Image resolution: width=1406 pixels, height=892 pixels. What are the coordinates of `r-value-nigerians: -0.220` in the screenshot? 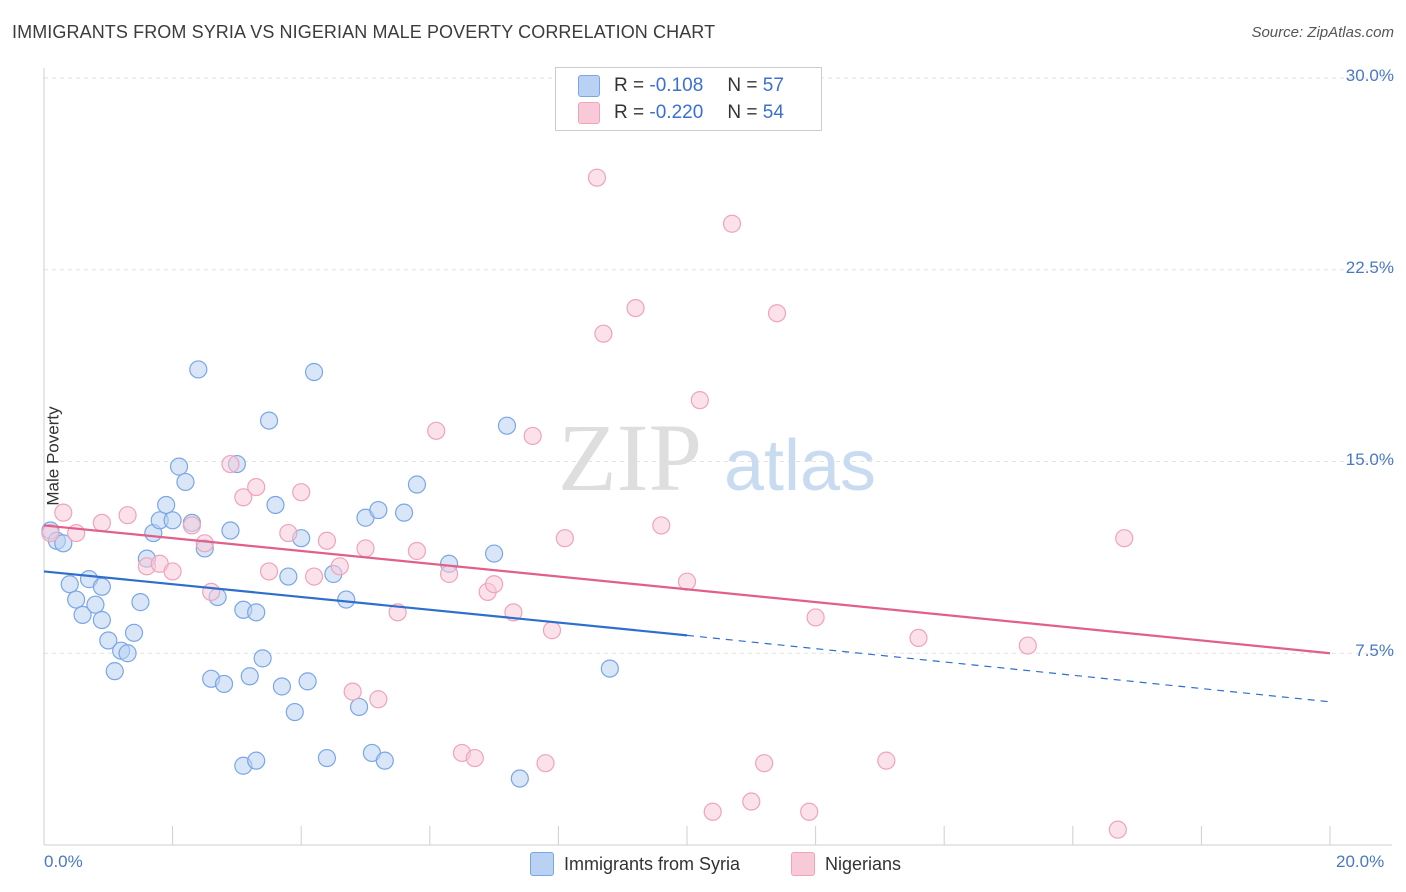 It's located at (676, 112).